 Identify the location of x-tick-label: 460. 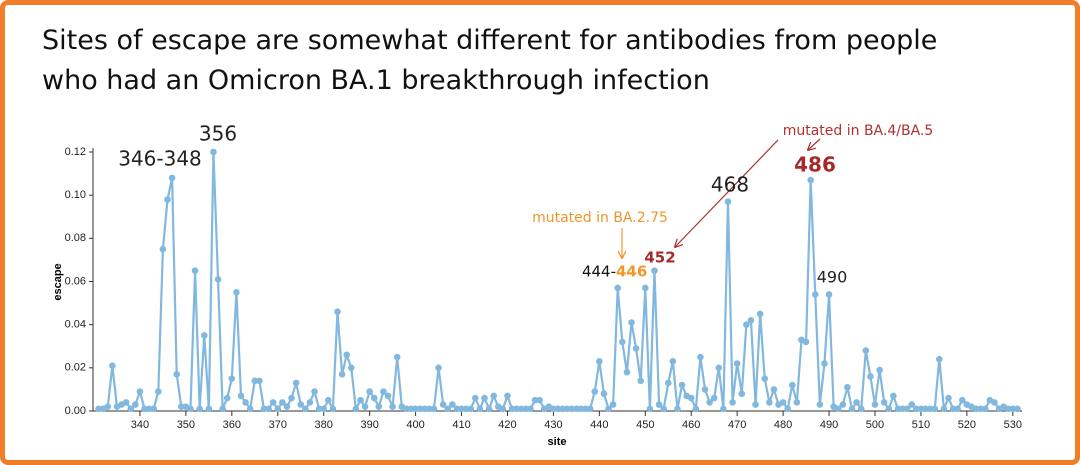
(691, 425).